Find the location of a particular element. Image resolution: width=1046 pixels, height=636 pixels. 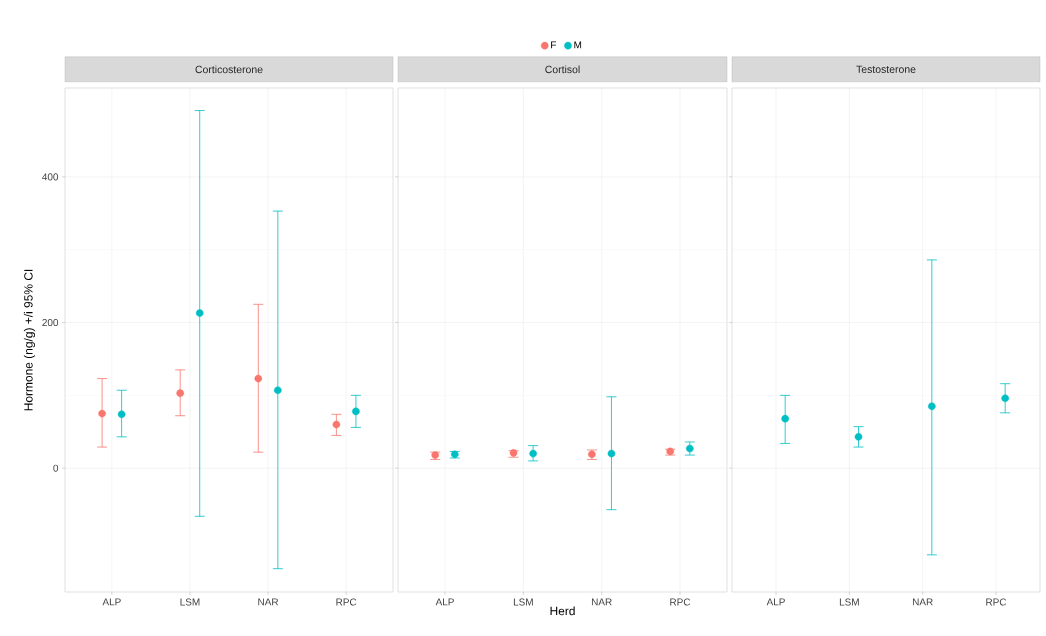

chart-title: Corticosterone is located at coordinates (229, 69).